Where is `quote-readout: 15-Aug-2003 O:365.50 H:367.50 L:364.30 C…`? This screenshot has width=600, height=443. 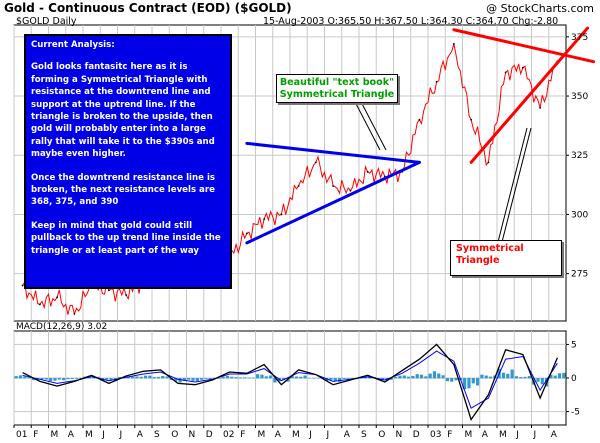 quote-readout: 15-Aug-2003 O:365.50 H:367.50 L:364.30 C… is located at coordinates (411, 21).